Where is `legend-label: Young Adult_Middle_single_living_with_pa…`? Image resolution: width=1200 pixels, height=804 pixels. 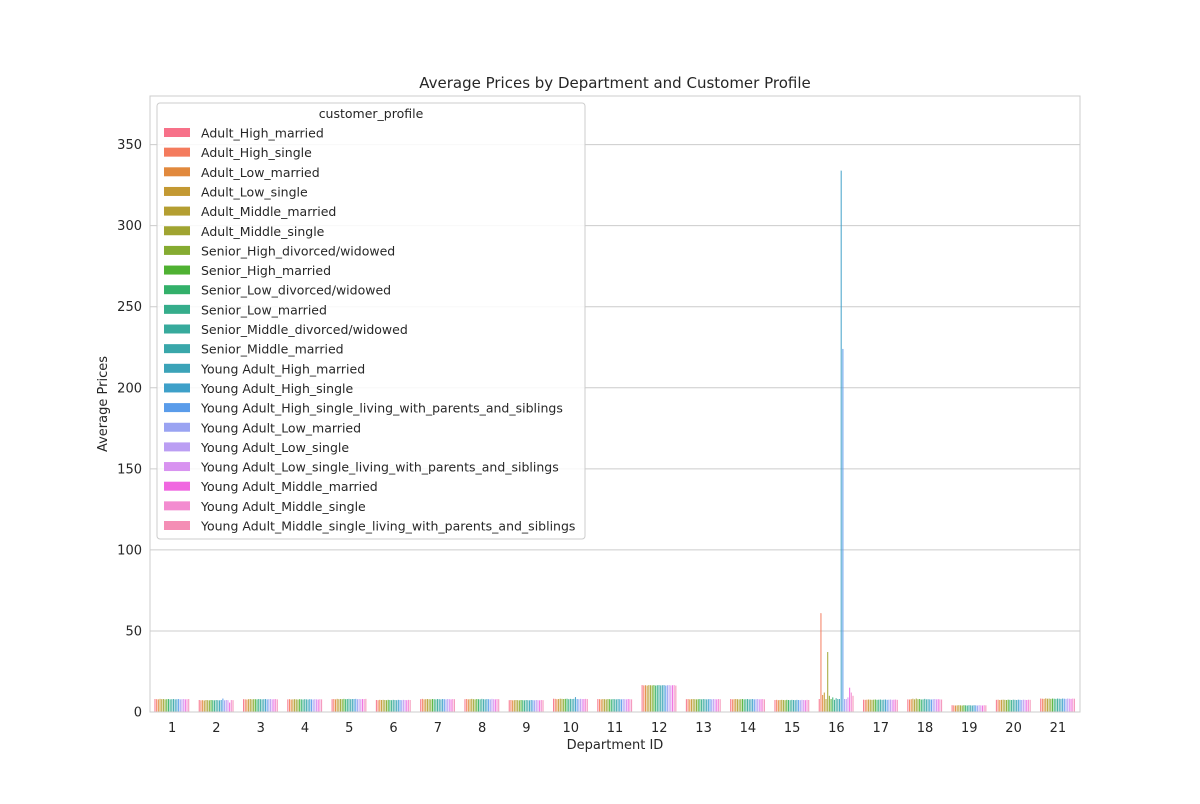
legend-label: Young Adult_Middle_single_living_with_pa… is located at coordinates (387, 526).